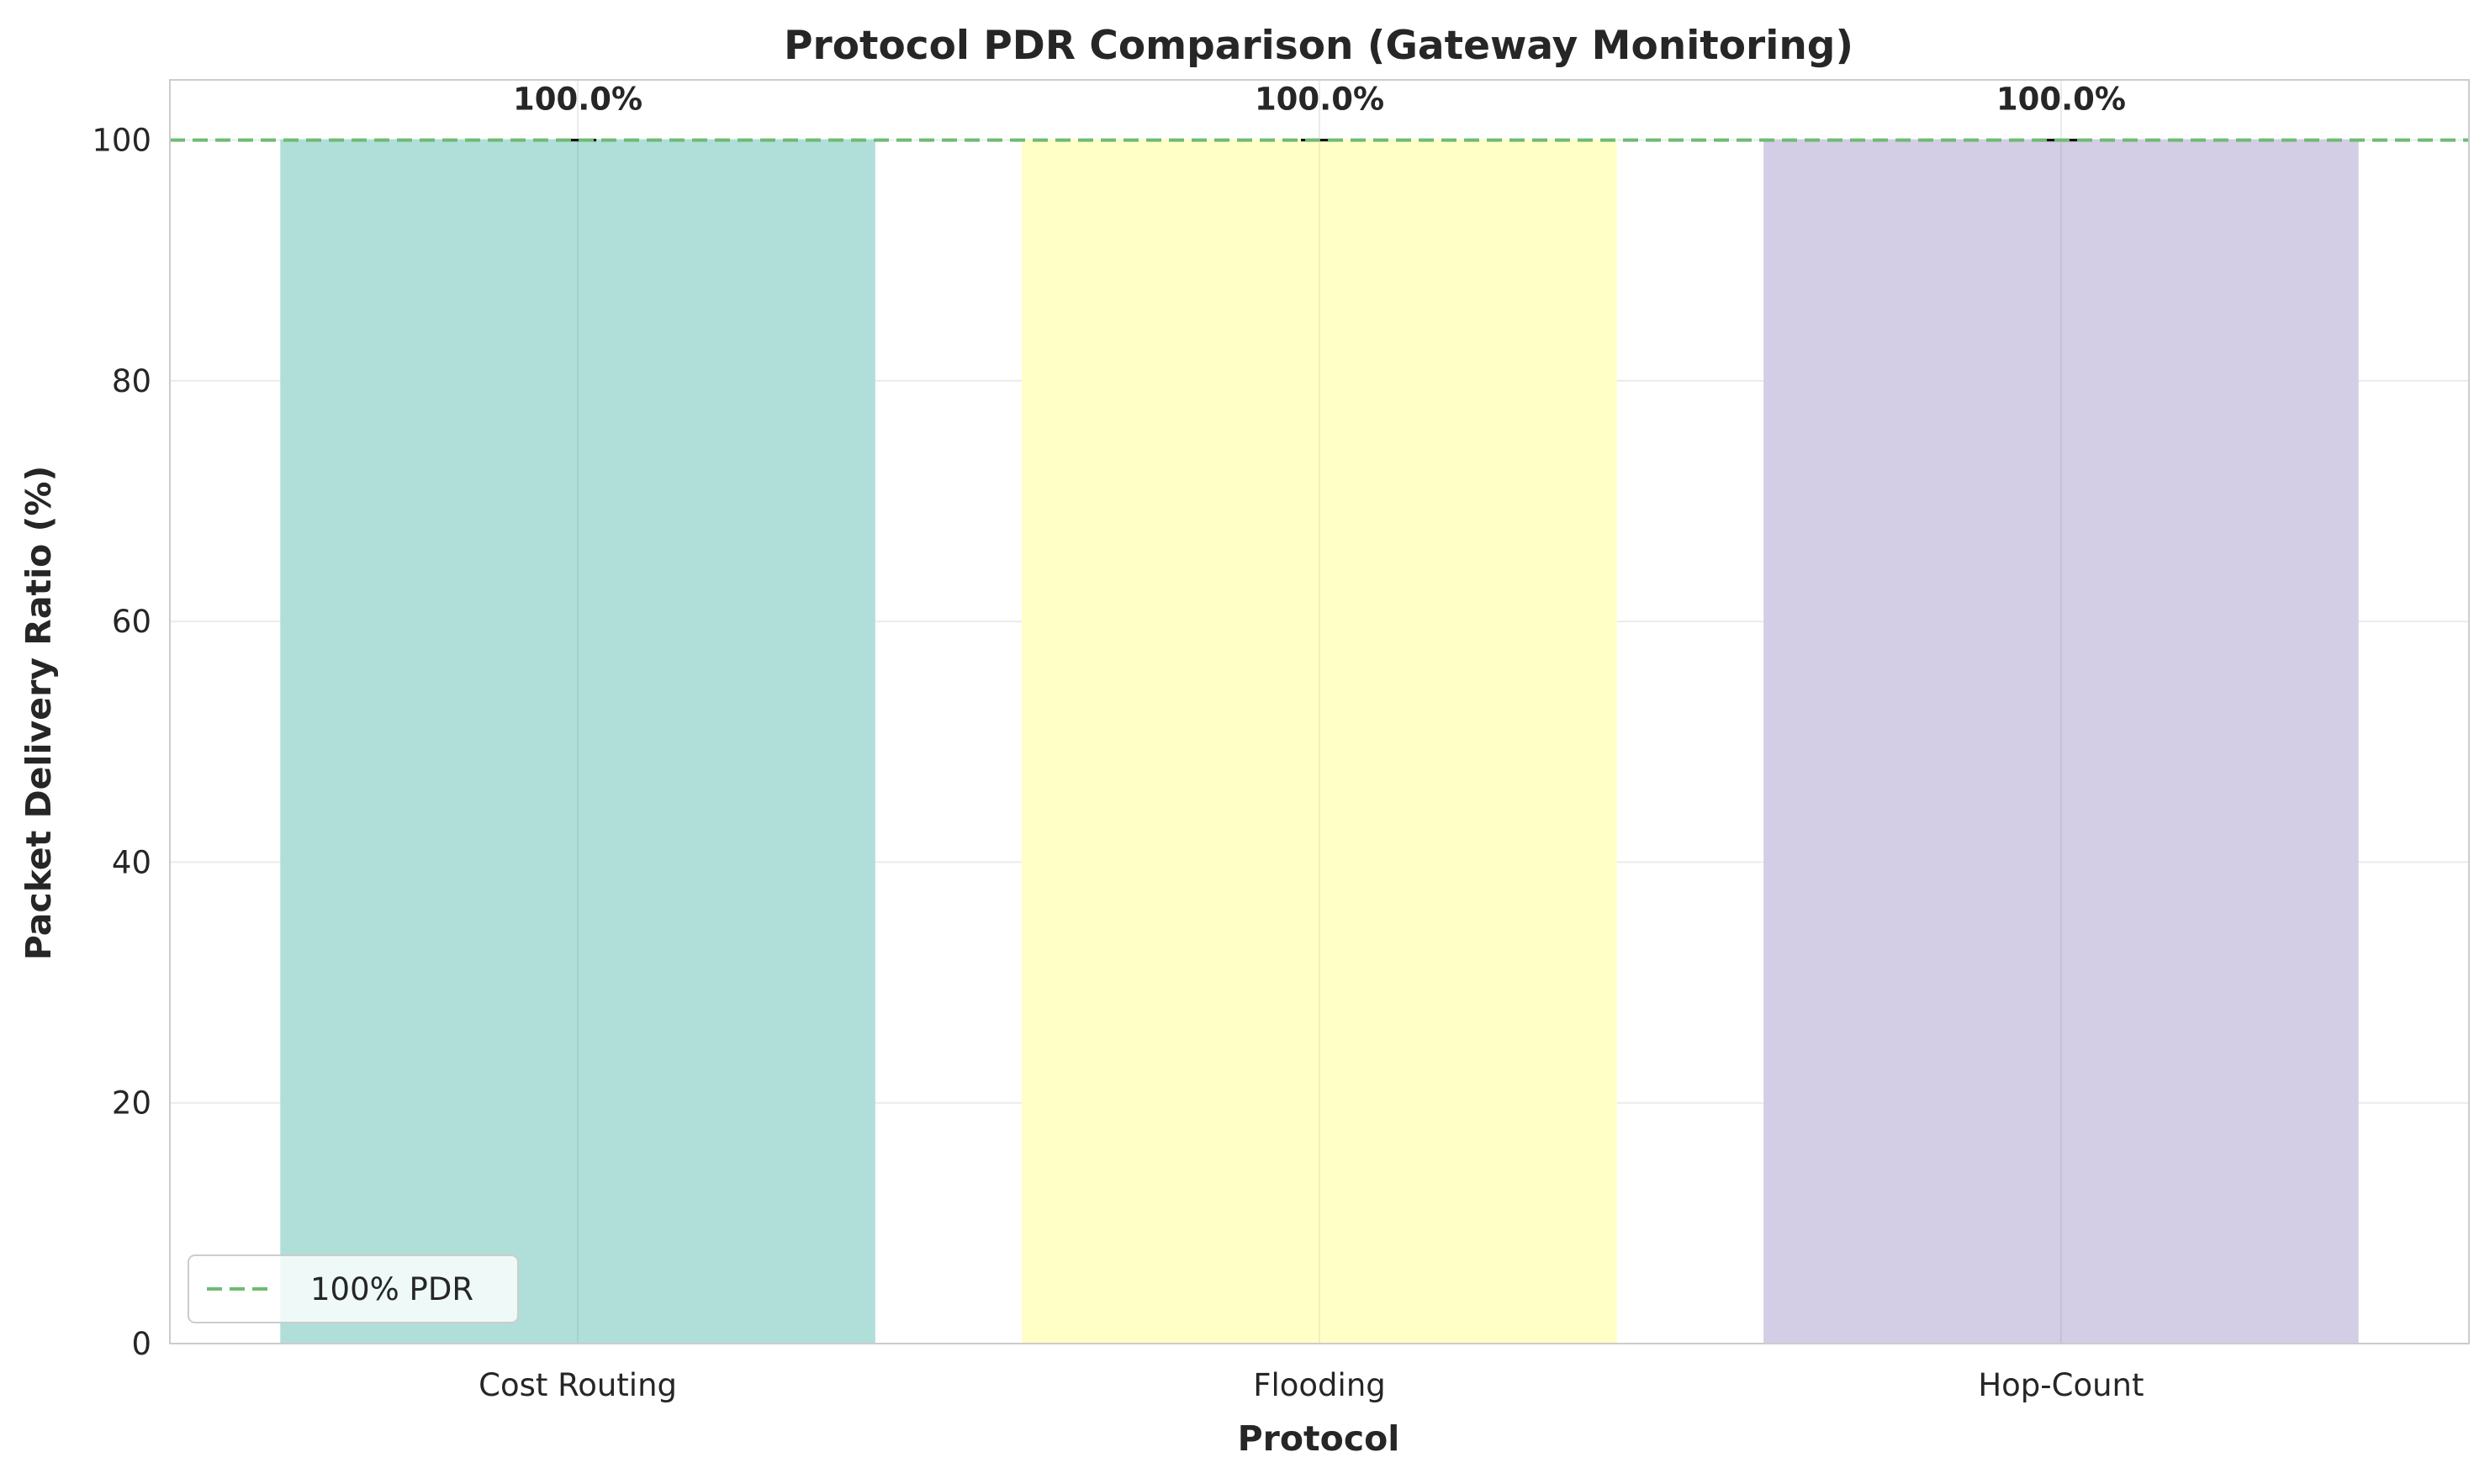  Describe the element at coordinates (1319, 1385) in the screenshot. I see `x-tick-label: Flooding` at that location.